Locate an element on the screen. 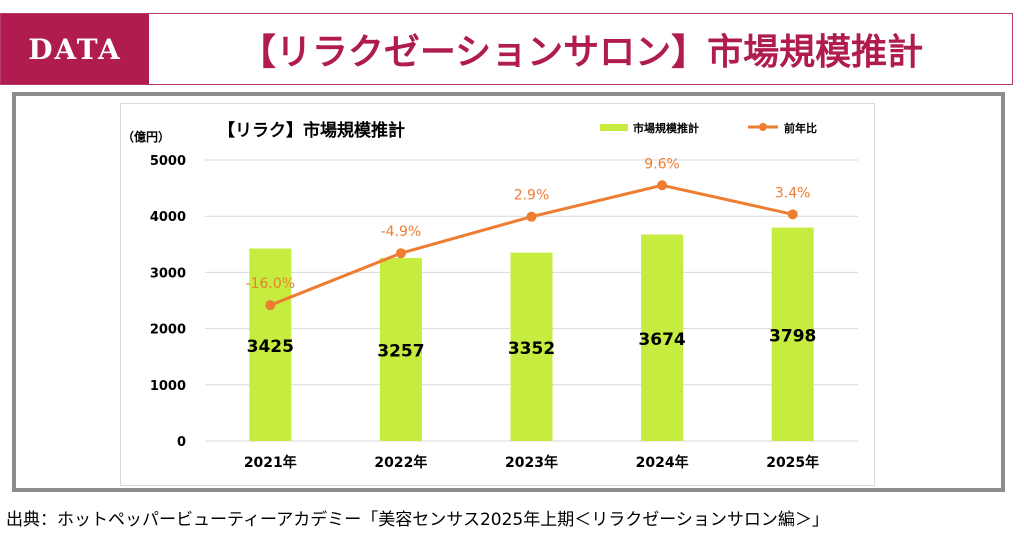 This screenshot has width=1024, height=538. legend-line-marker is located at coordinates (763, 127).